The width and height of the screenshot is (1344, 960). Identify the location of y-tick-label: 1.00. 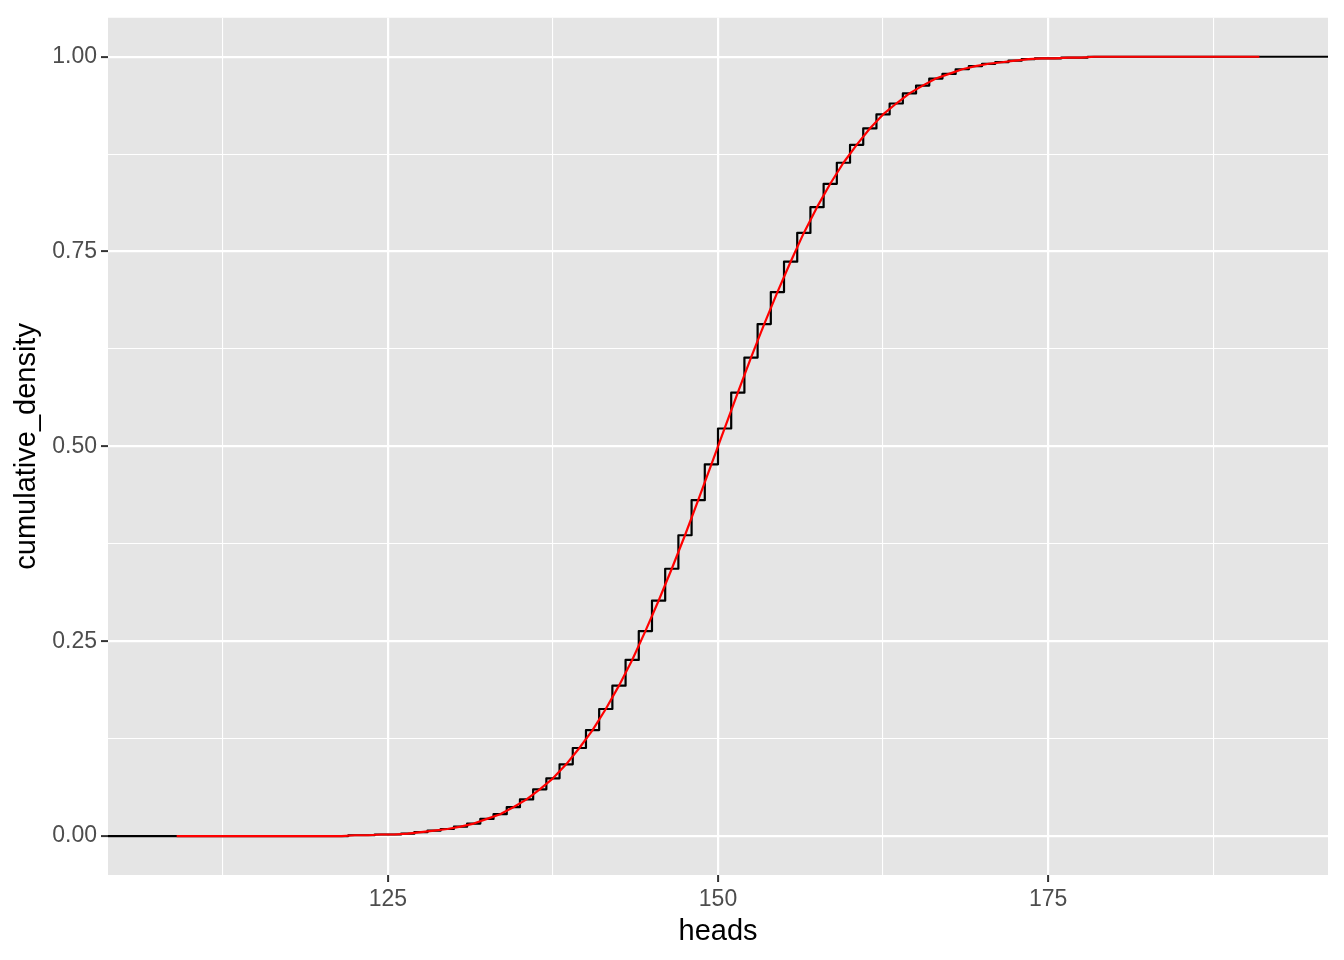
(74, 55).